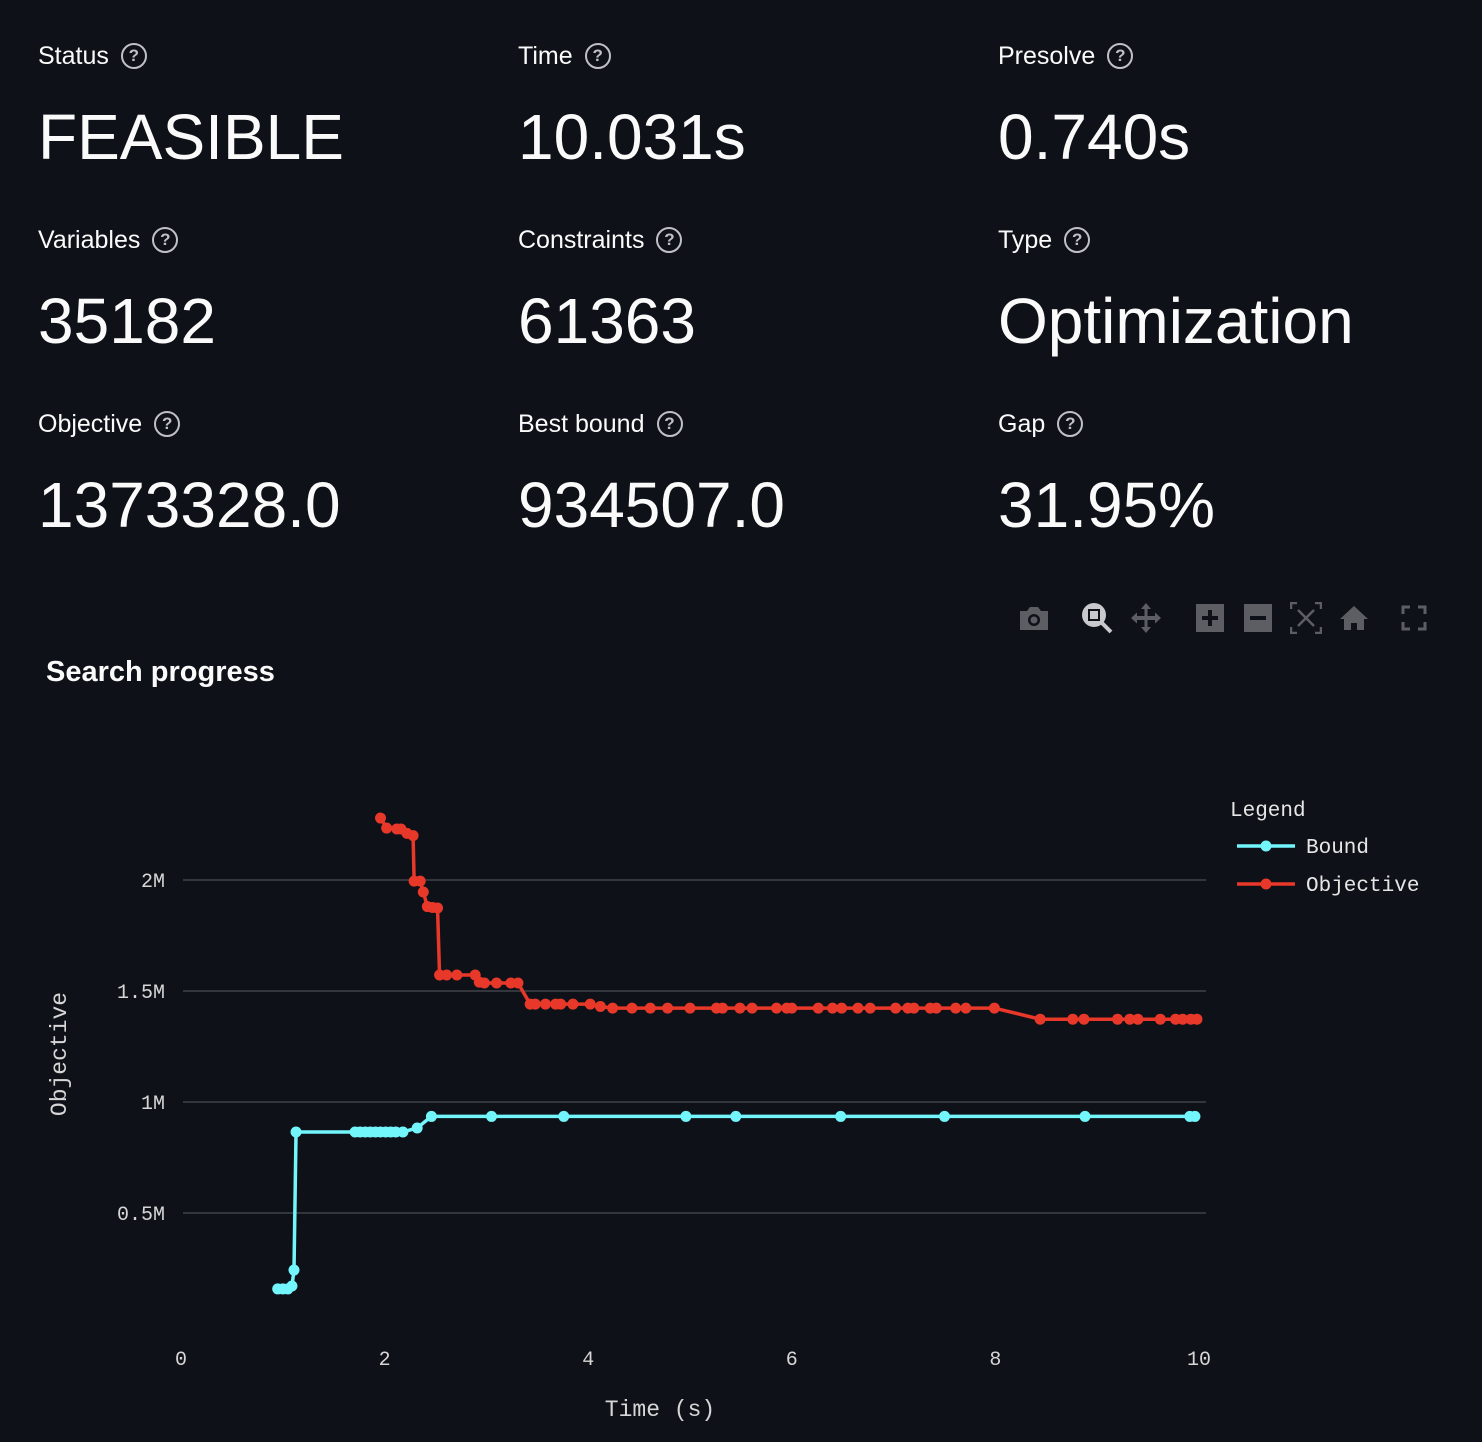 Image resolution: width=1482 pixels, height=1442 pixels. Describe the element at coordinates (90, 423) in the screenshot. I see `metric-label-text: Objective` at that location.